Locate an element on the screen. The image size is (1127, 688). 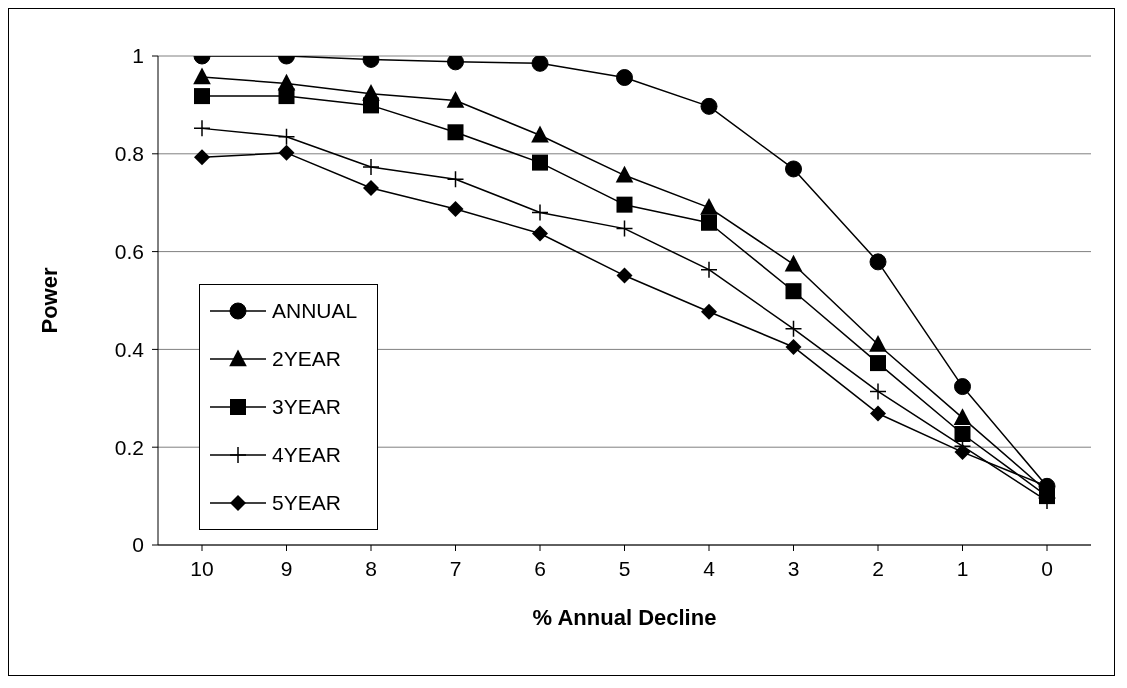
x-tick-label: 7 is located at coordinates (455, 568).